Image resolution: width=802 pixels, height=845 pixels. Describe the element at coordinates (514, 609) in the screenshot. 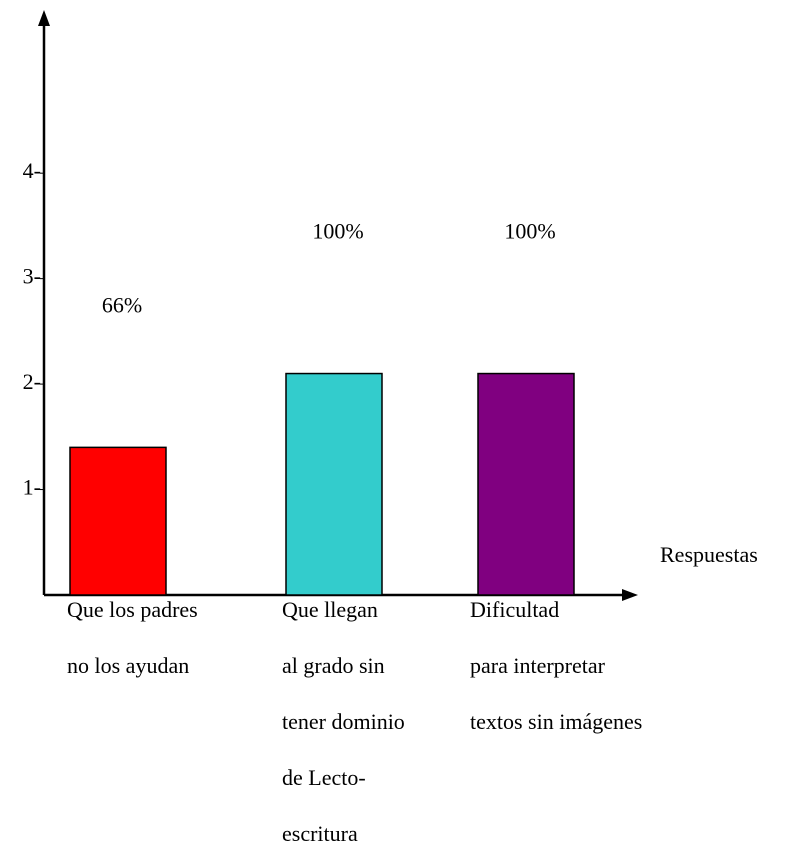

I see `x-tick-label: Dificultad` at that location.